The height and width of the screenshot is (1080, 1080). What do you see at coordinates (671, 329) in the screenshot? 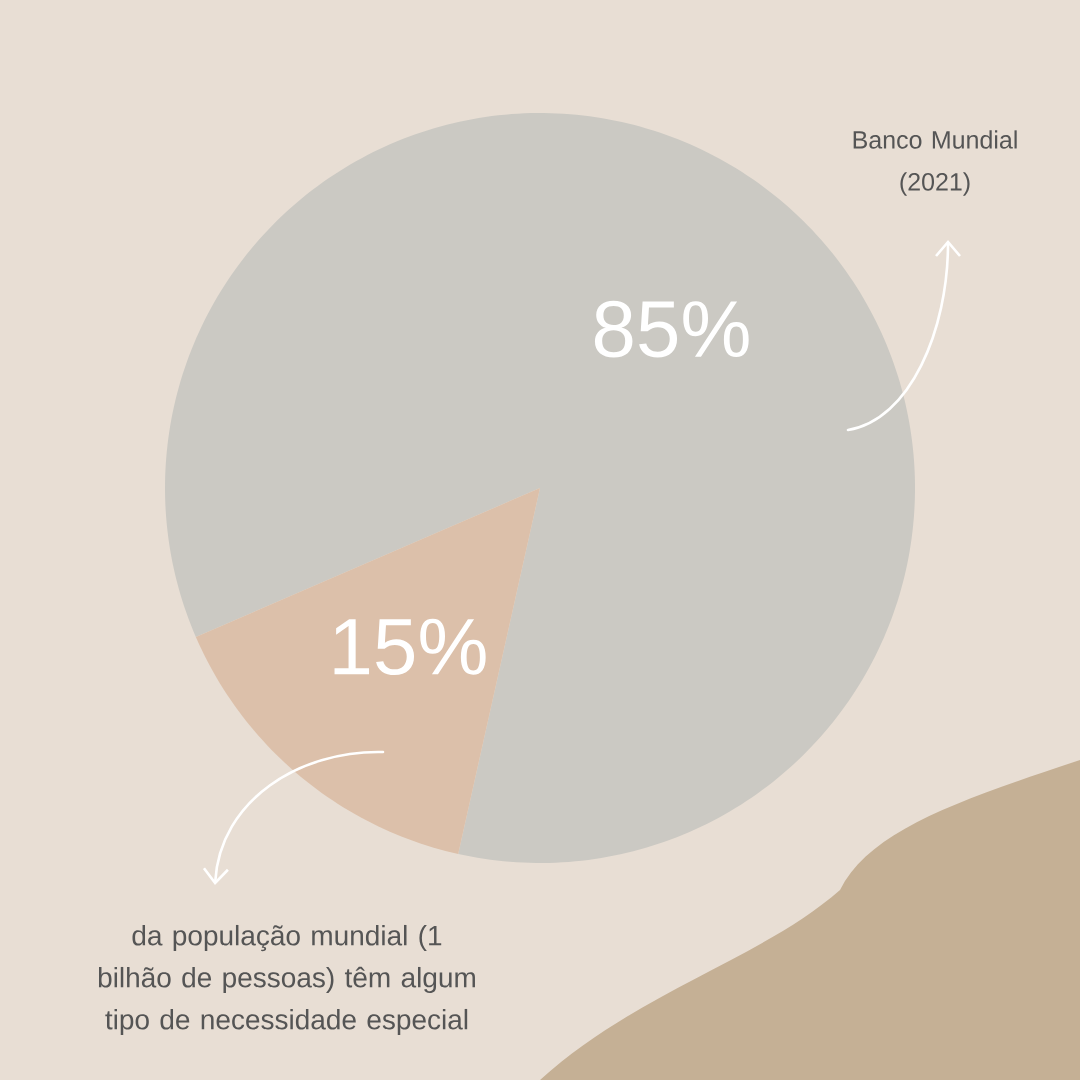
I see `data-label: 85%` at bounding box center [671, 329].